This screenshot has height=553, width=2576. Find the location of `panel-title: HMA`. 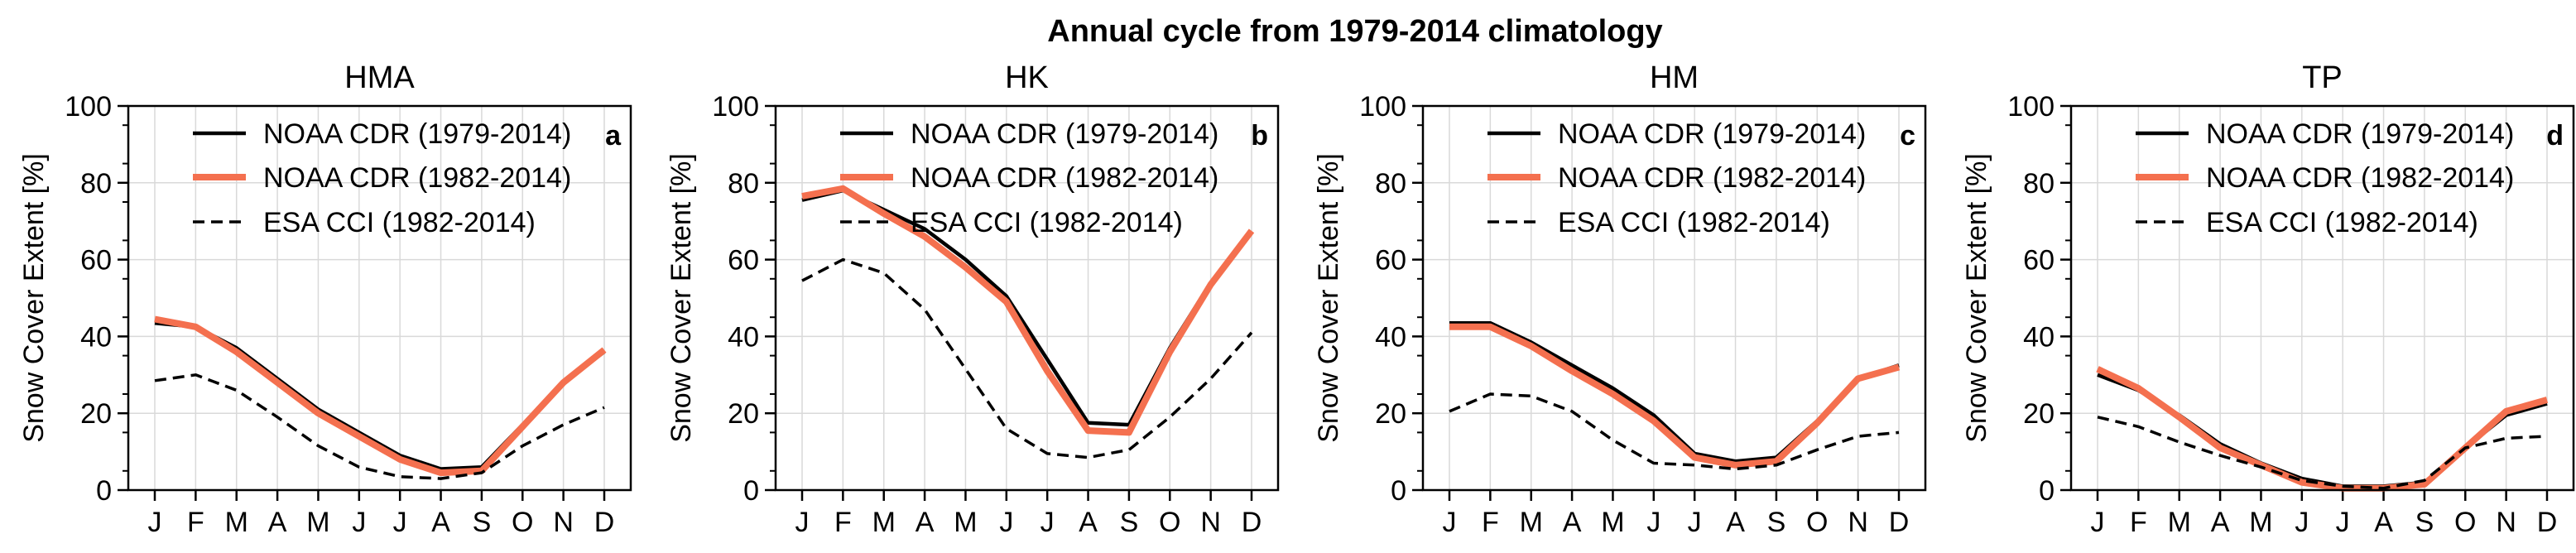

panel-title: HMA is located at coordinates (379, 77).